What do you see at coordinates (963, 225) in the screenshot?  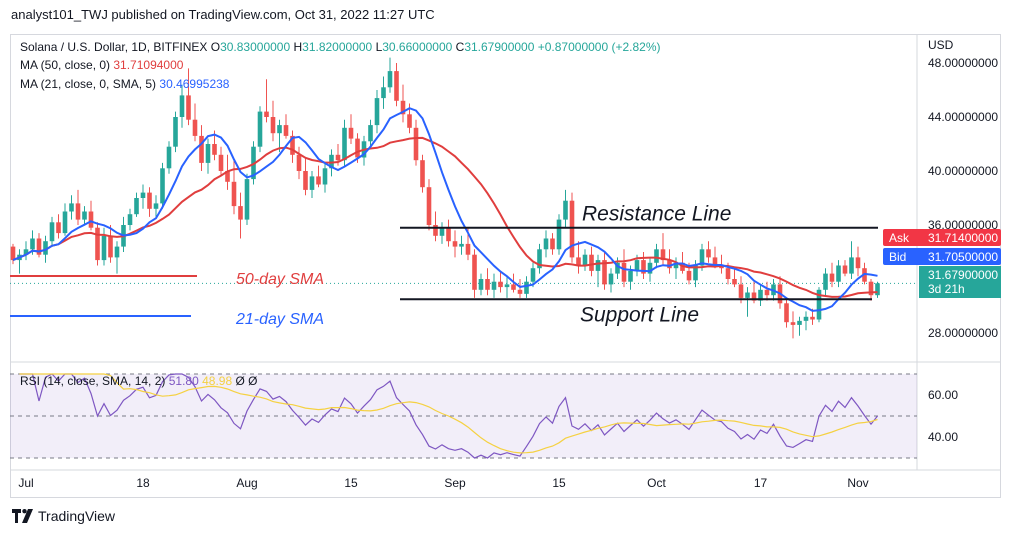 I see `y-tick-label: 36.00000000` at bounding box center [963, 225].